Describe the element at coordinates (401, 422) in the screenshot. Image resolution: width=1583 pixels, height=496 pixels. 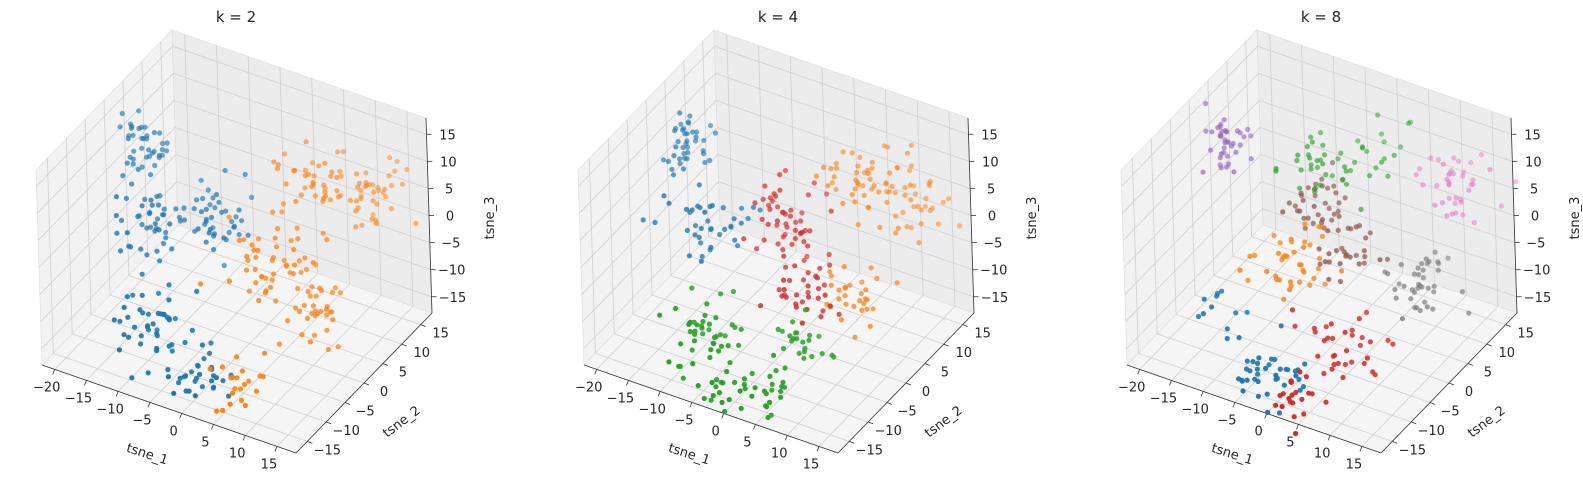
I see `y-axis-label: tsne_2` at that location.